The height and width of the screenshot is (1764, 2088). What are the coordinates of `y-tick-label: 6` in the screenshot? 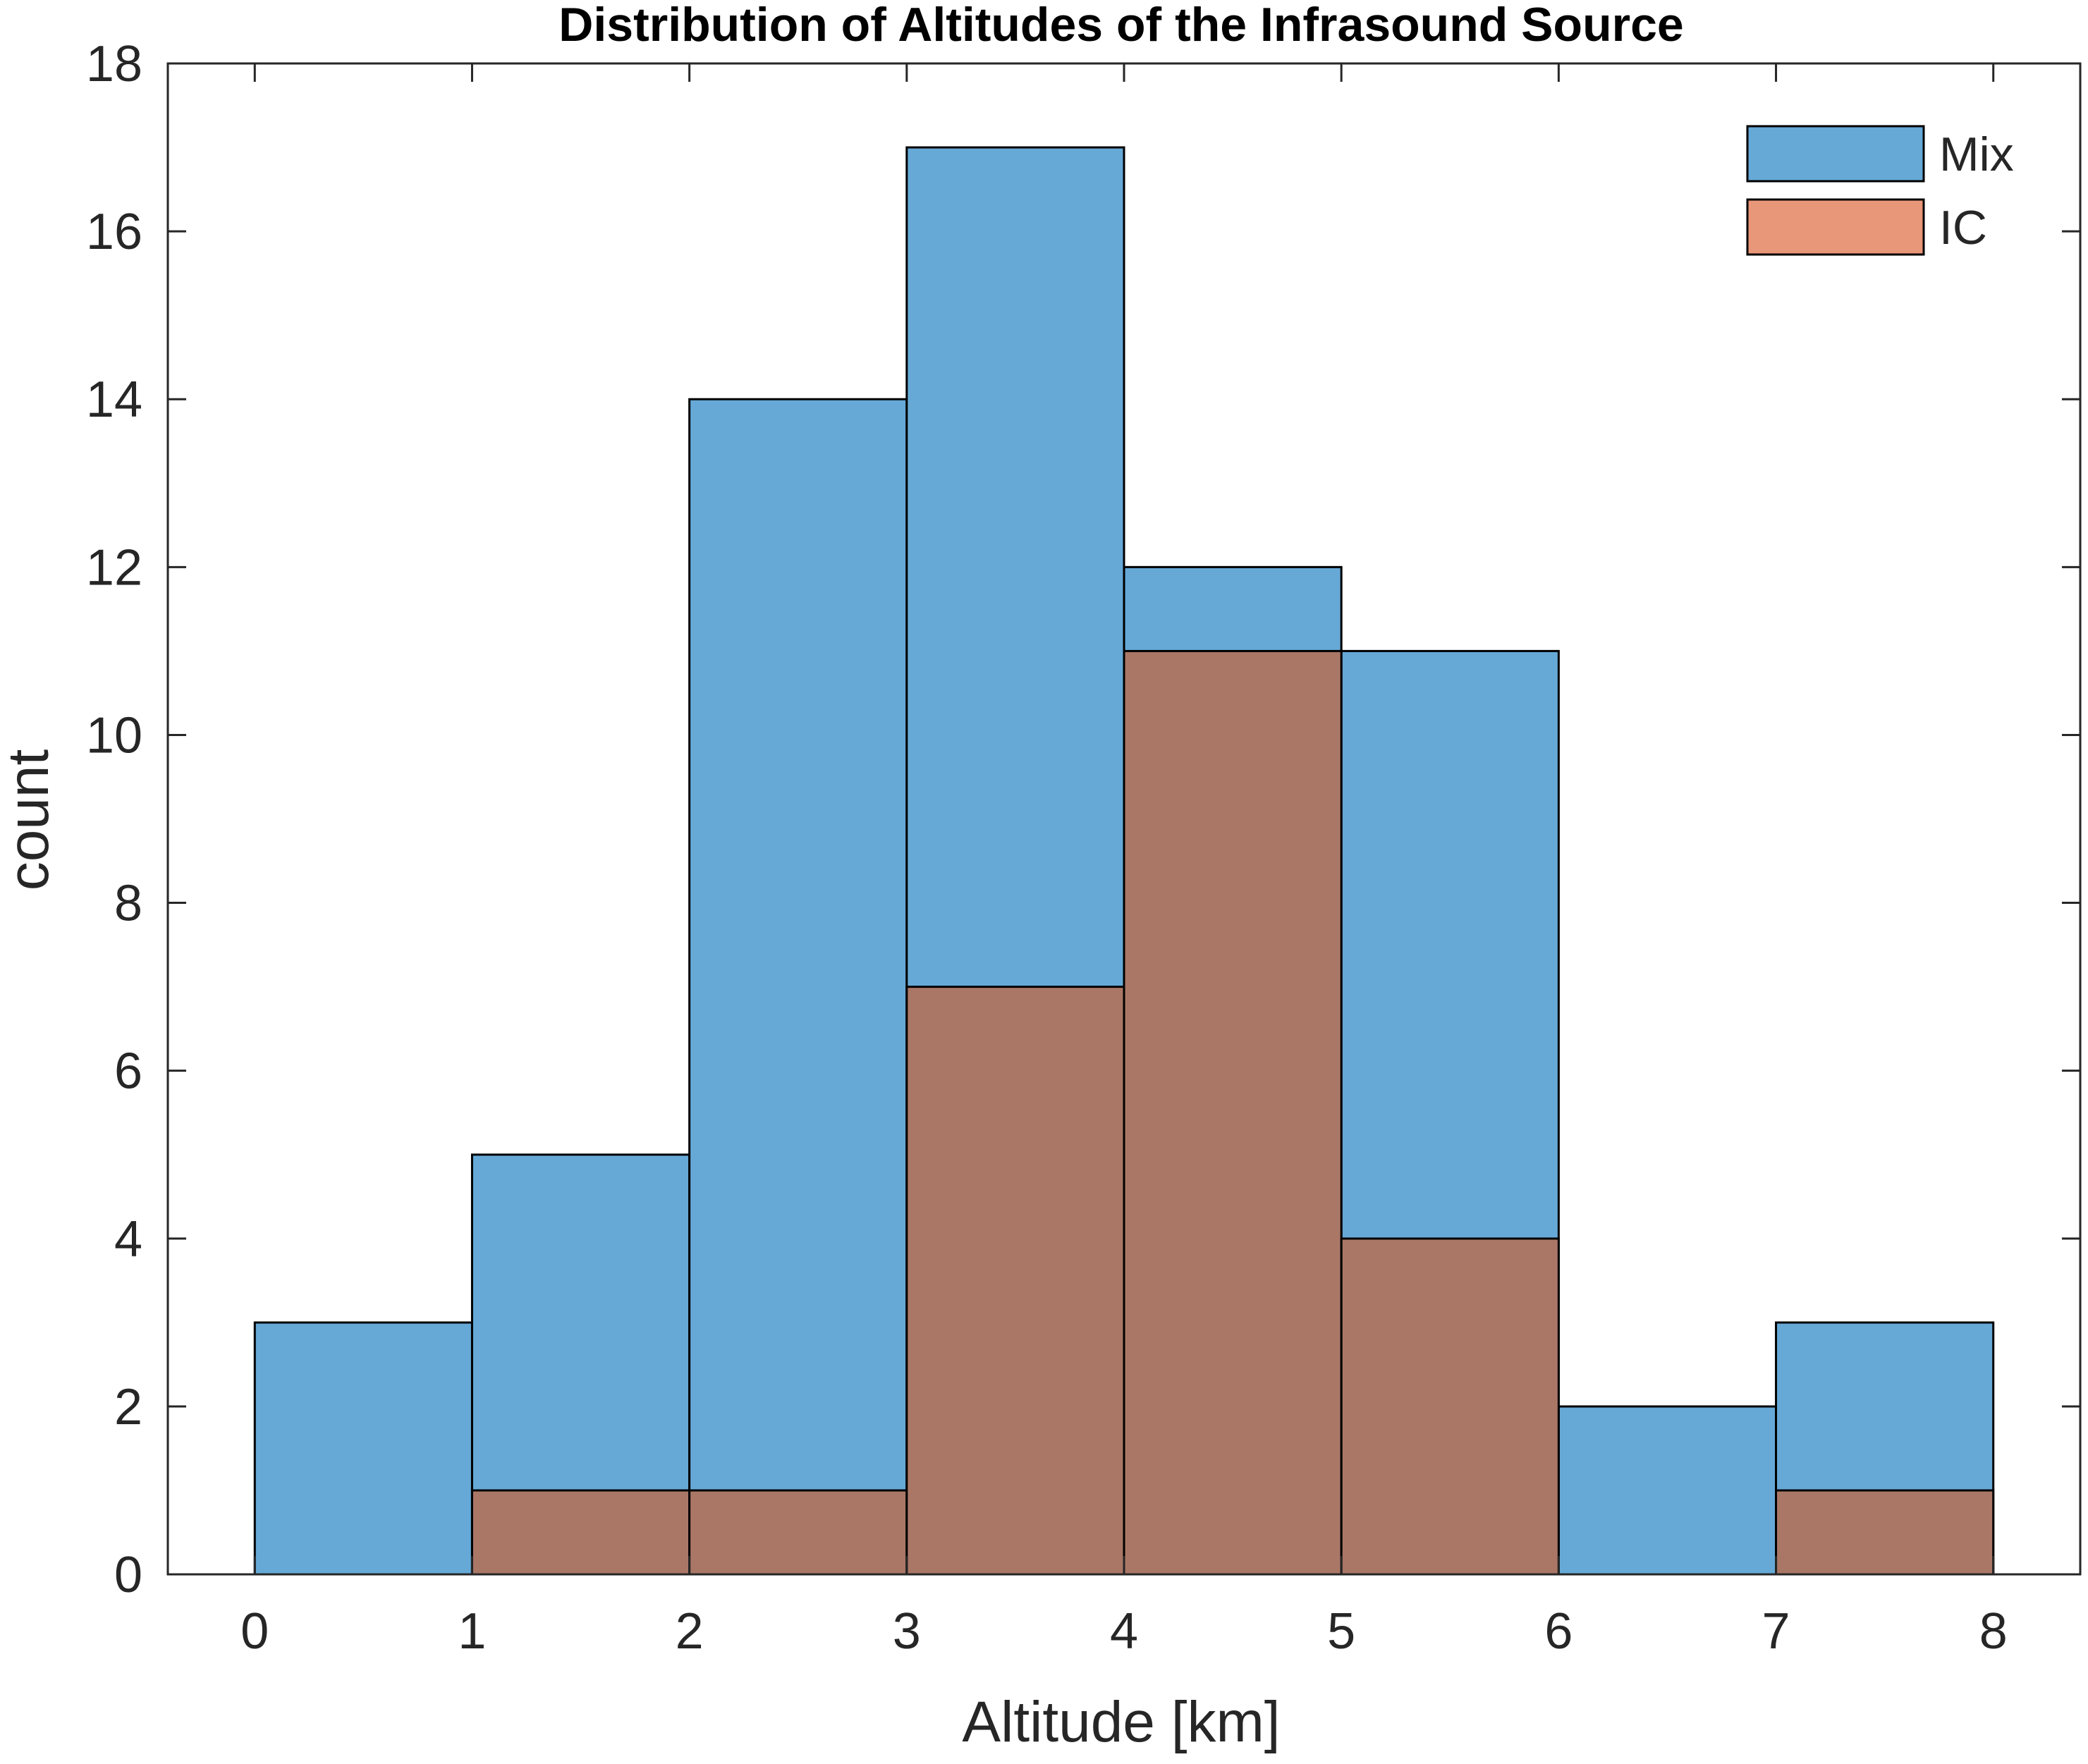 It's located at (128, 1071).